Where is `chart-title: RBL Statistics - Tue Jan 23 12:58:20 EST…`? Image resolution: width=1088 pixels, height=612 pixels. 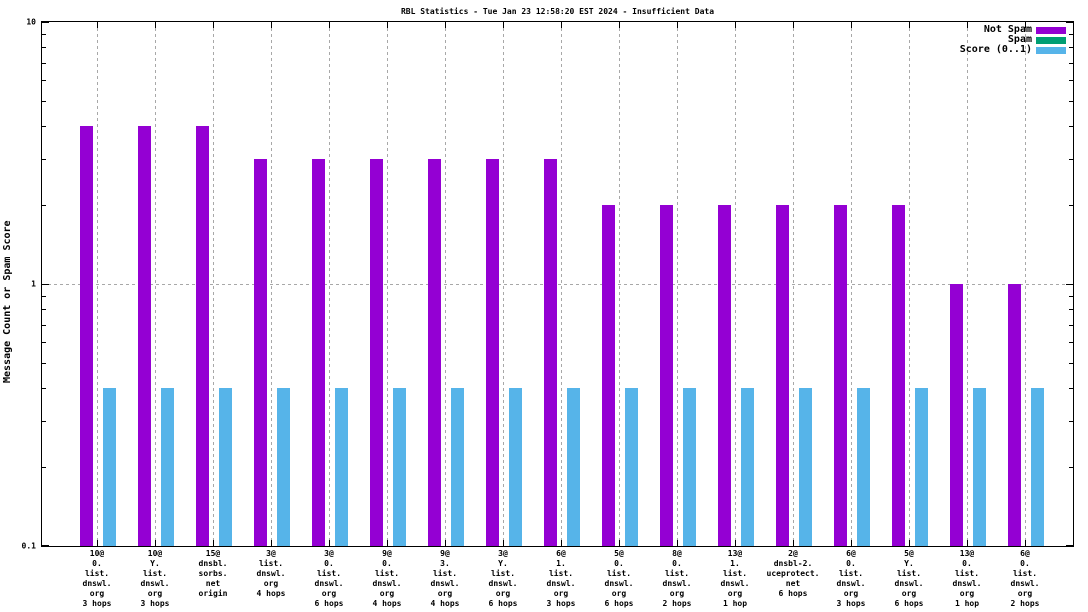
chart-title: RBL Statistics - Tue Jan 23 12:58:20 EST… is located at coordinates (557, 11).